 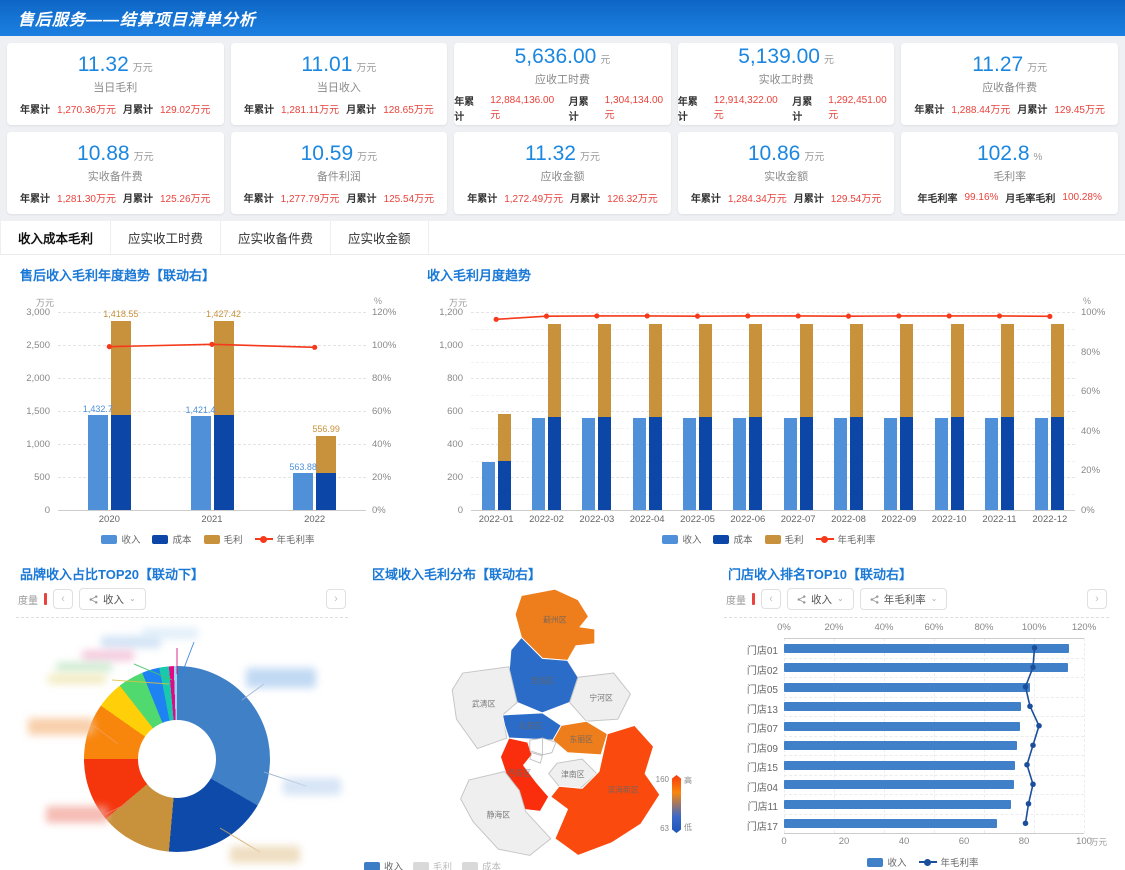 I want to click on kpi-stat-value: 1,284.34万元, so click(x=757, y=199).